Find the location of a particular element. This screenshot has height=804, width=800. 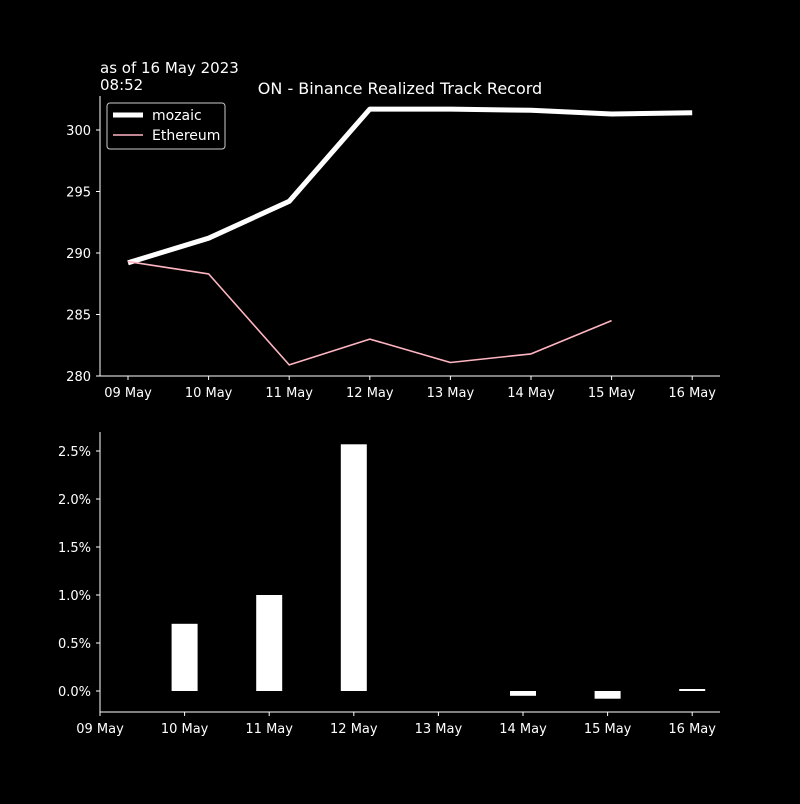

asof-time: 08:52 is located at coordinates (121, 85).